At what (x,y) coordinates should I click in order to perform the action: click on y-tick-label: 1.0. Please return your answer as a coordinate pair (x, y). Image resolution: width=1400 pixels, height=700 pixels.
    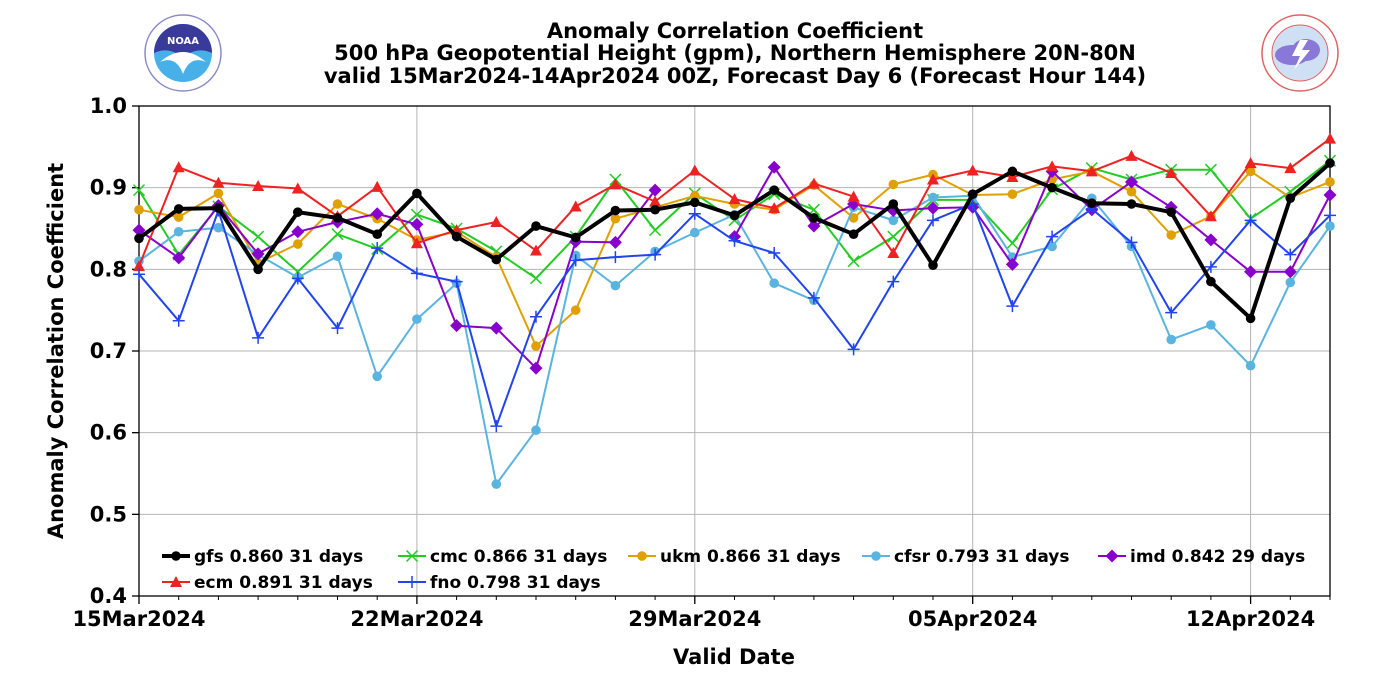
    Looking at the image, I should click on (108, 106).